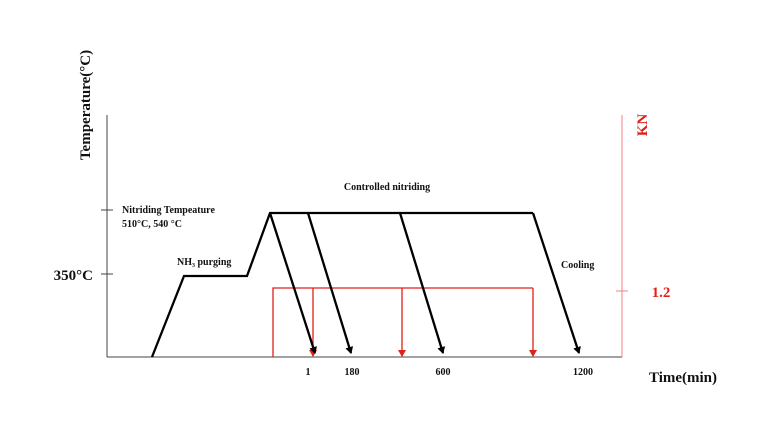 Image resolution: width=768 pixels, height=423 pixels. Describe the element at coordinates (308, 372) in the screenshot. I see `x-tick: 1` at that location.